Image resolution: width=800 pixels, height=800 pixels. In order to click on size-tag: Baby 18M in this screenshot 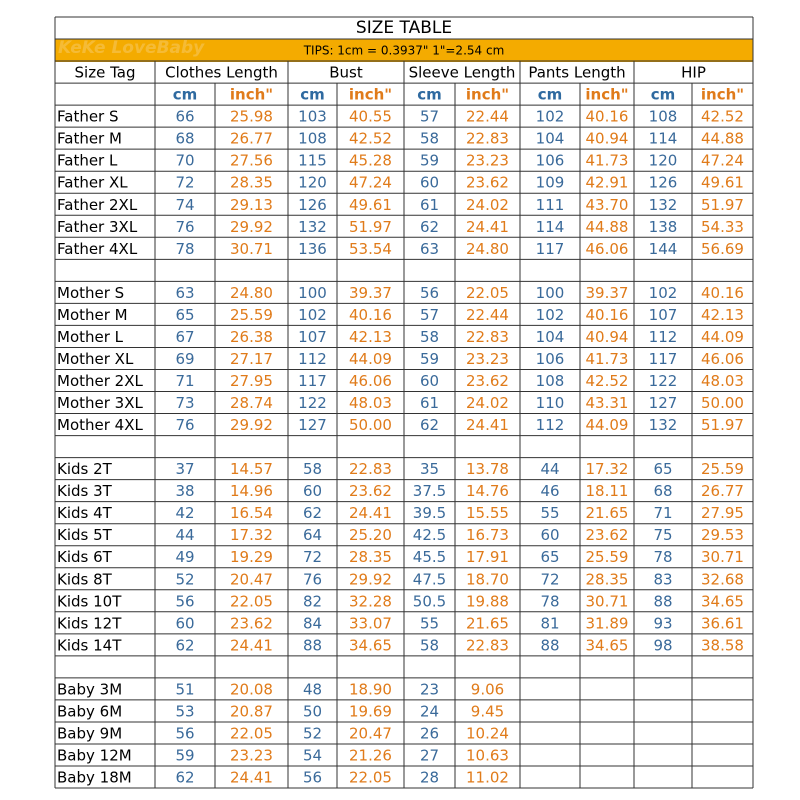, I will do `click(94, 778)`.